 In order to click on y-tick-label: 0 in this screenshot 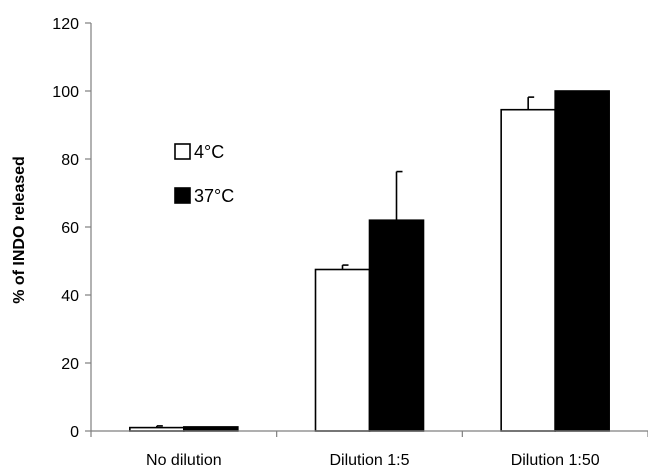, I will do `click(74, 432)`.